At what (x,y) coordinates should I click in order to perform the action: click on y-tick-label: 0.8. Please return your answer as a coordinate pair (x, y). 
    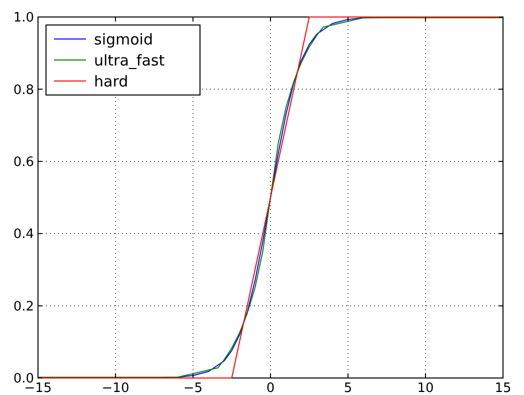
    Looking at the image, I should click on (23, 90).